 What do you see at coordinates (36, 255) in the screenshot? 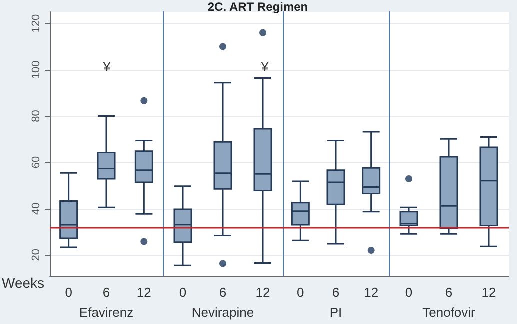
I see `y-tick-label: 20` at bounding box center [36, 255].